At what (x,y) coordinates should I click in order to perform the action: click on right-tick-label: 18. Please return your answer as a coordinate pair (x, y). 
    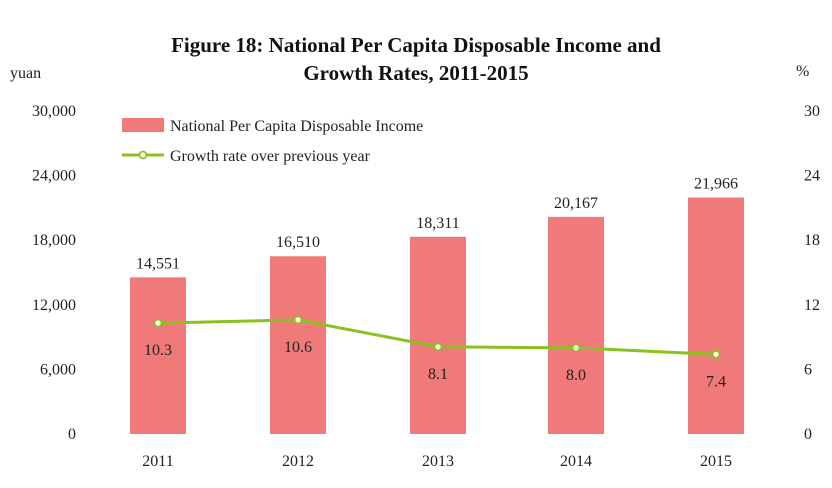
    Looking at the image, I should click on (812, 240).